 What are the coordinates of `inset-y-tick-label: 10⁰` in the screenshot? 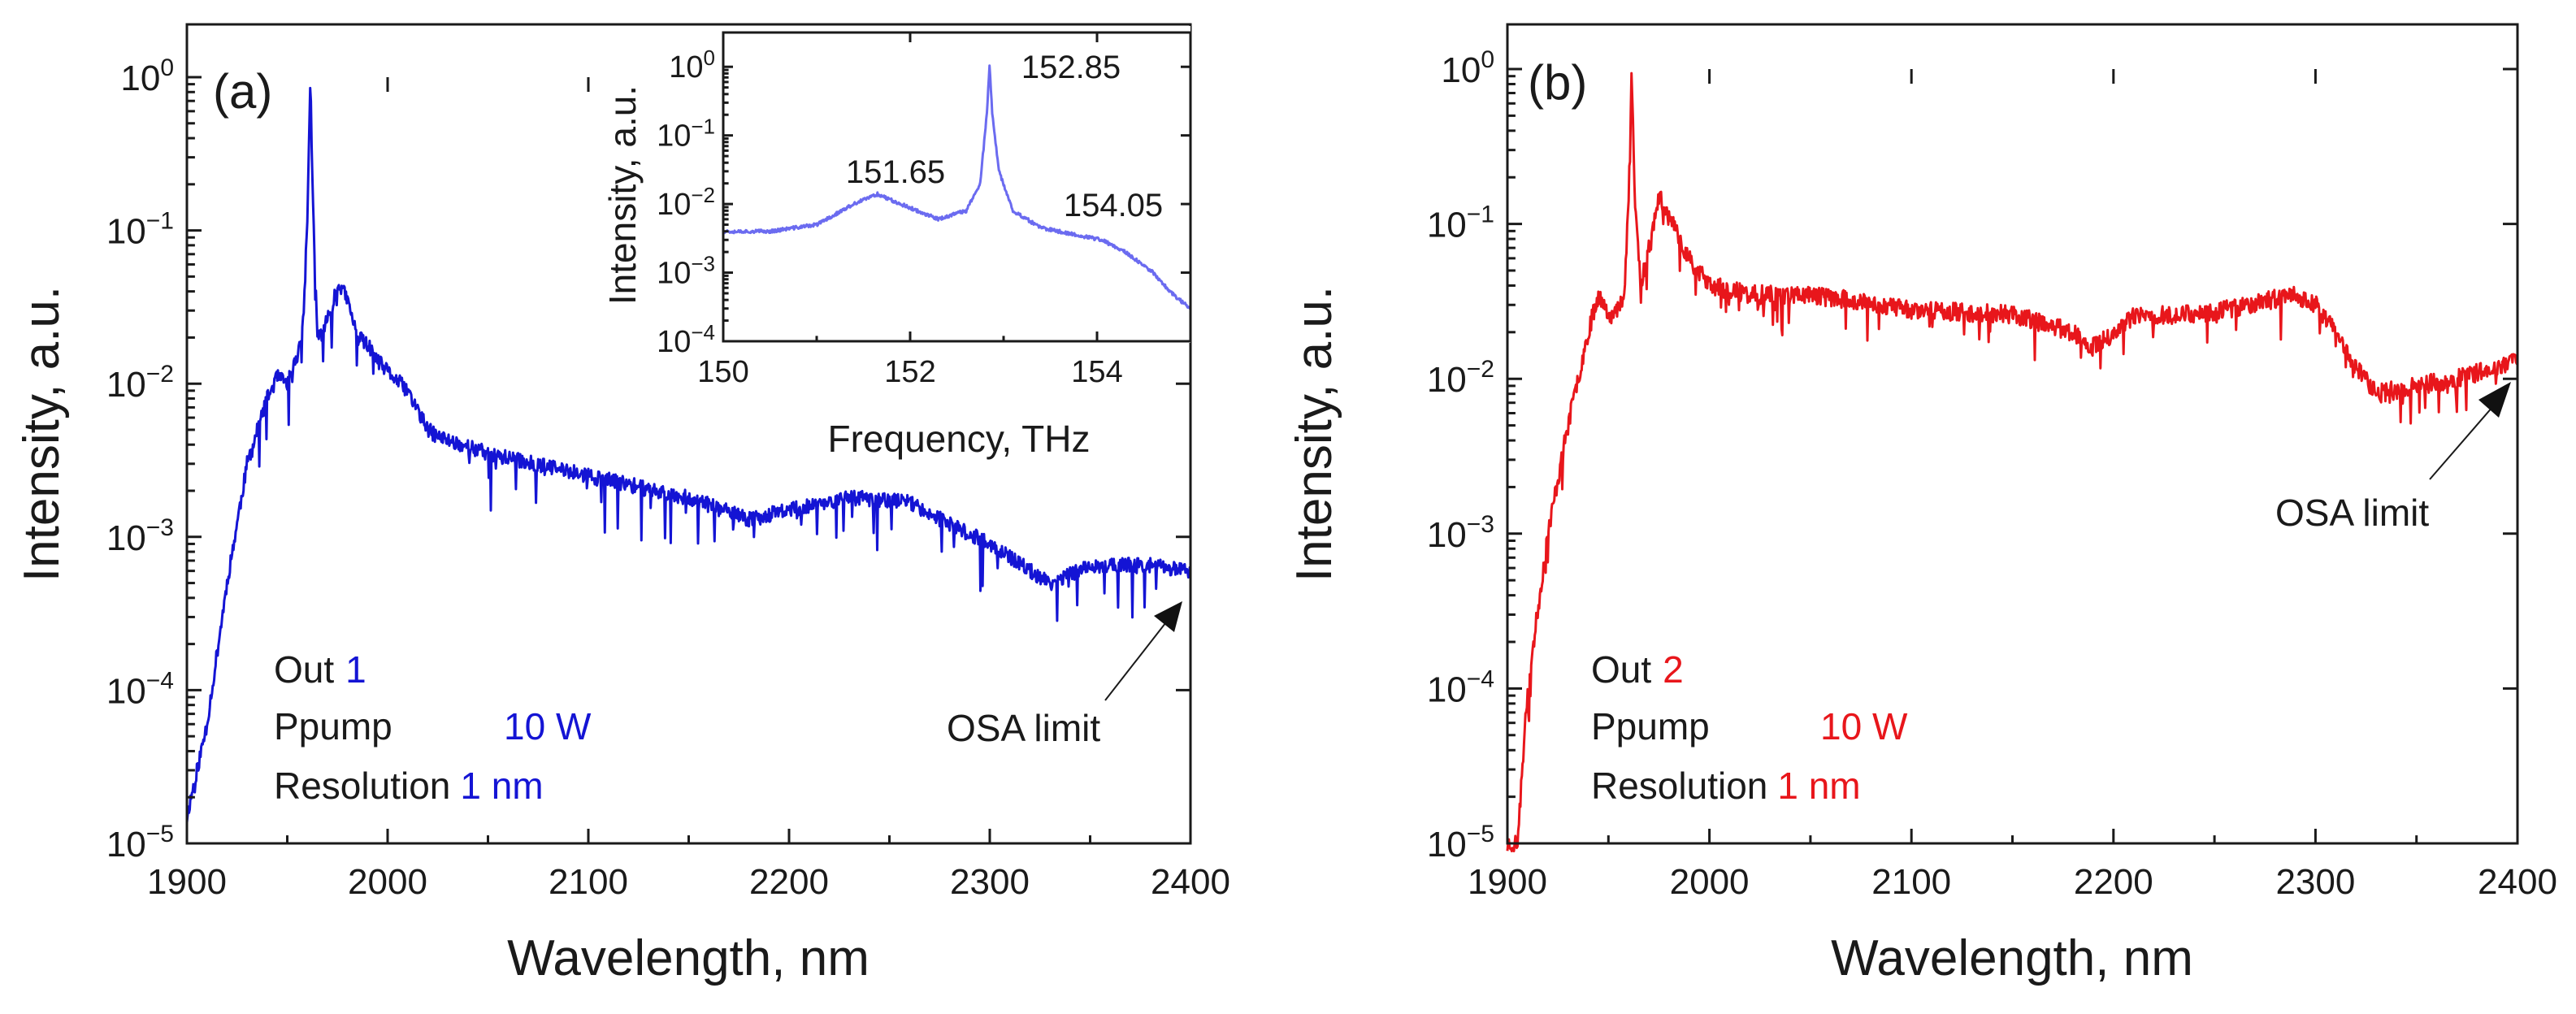 It's located at (692, 65).